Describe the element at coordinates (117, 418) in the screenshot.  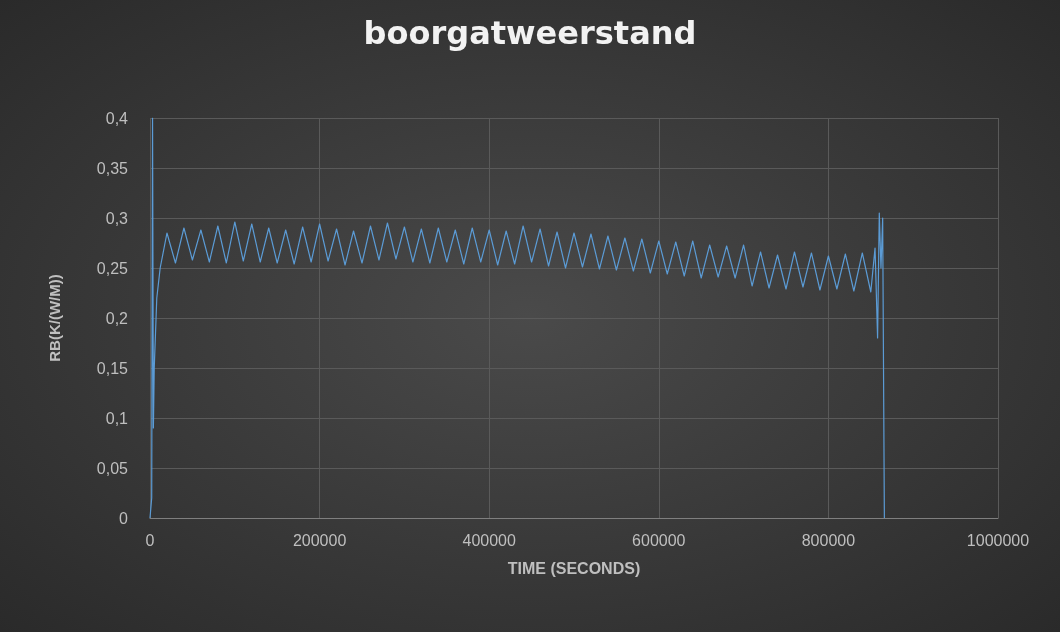
I see `y-tick-label: 0,1` at that location.